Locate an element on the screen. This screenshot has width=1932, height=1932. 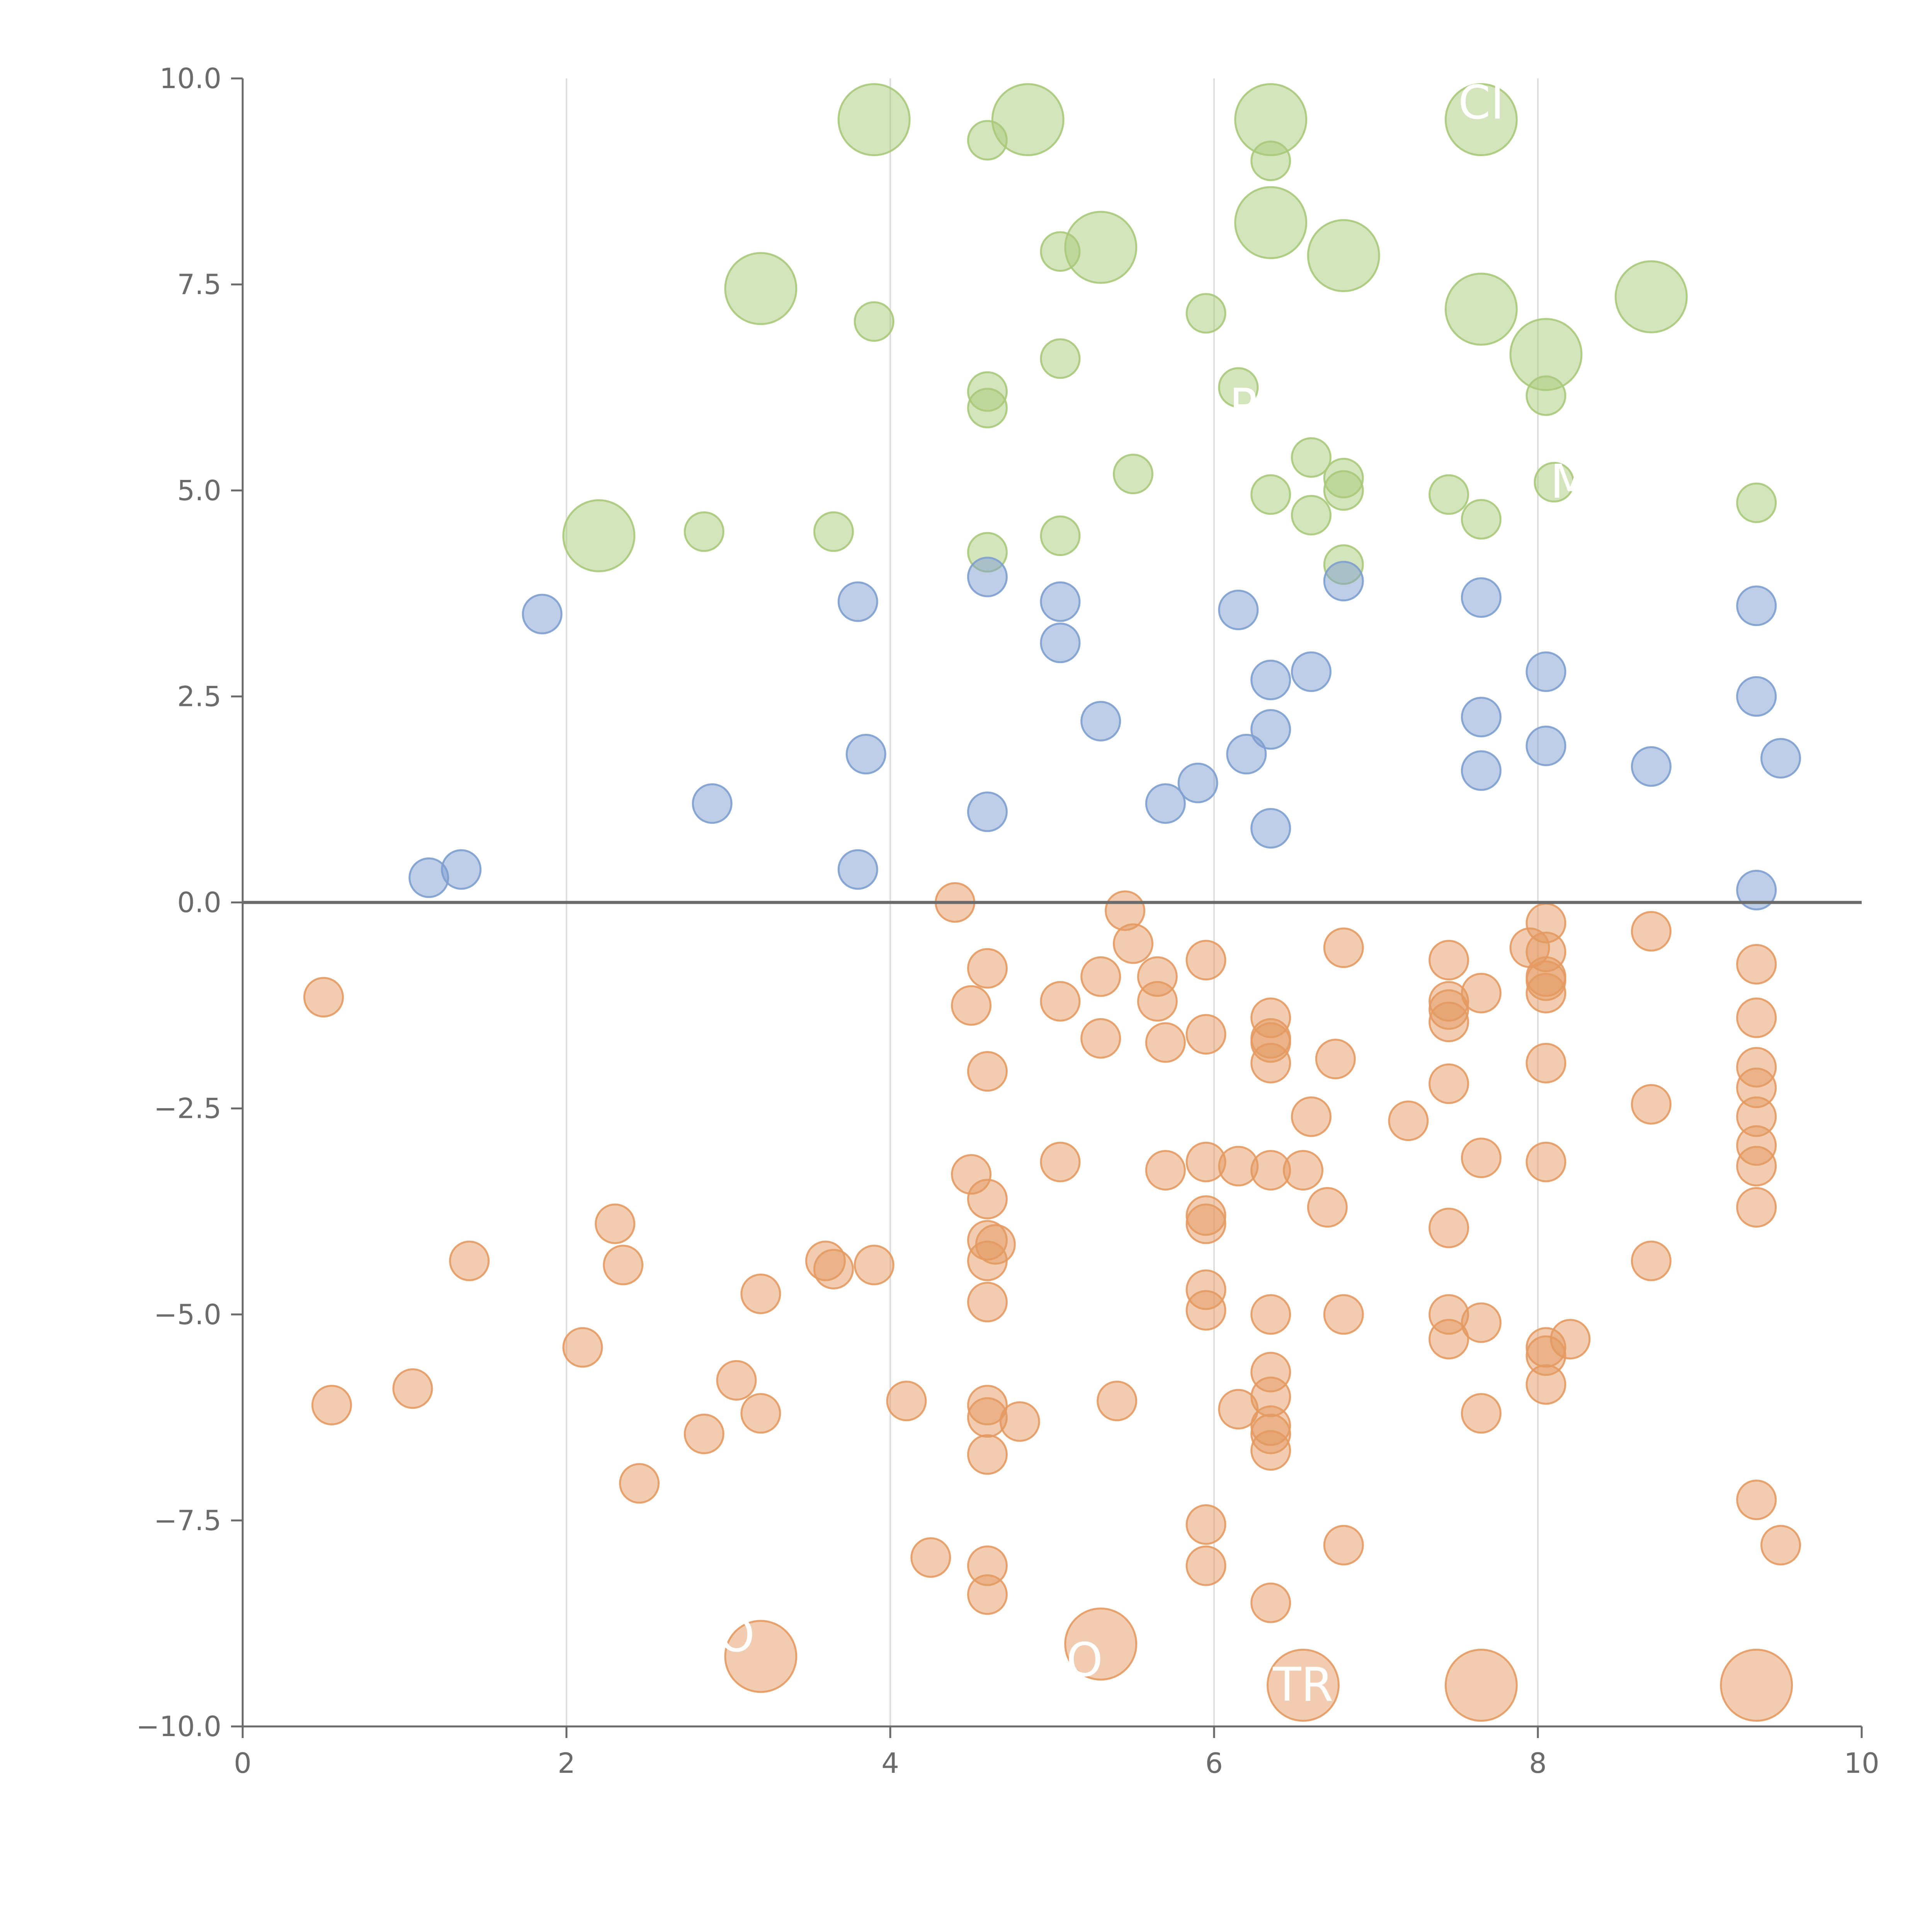
x-tick-label: 0 is located at coordinates (243, 1763).